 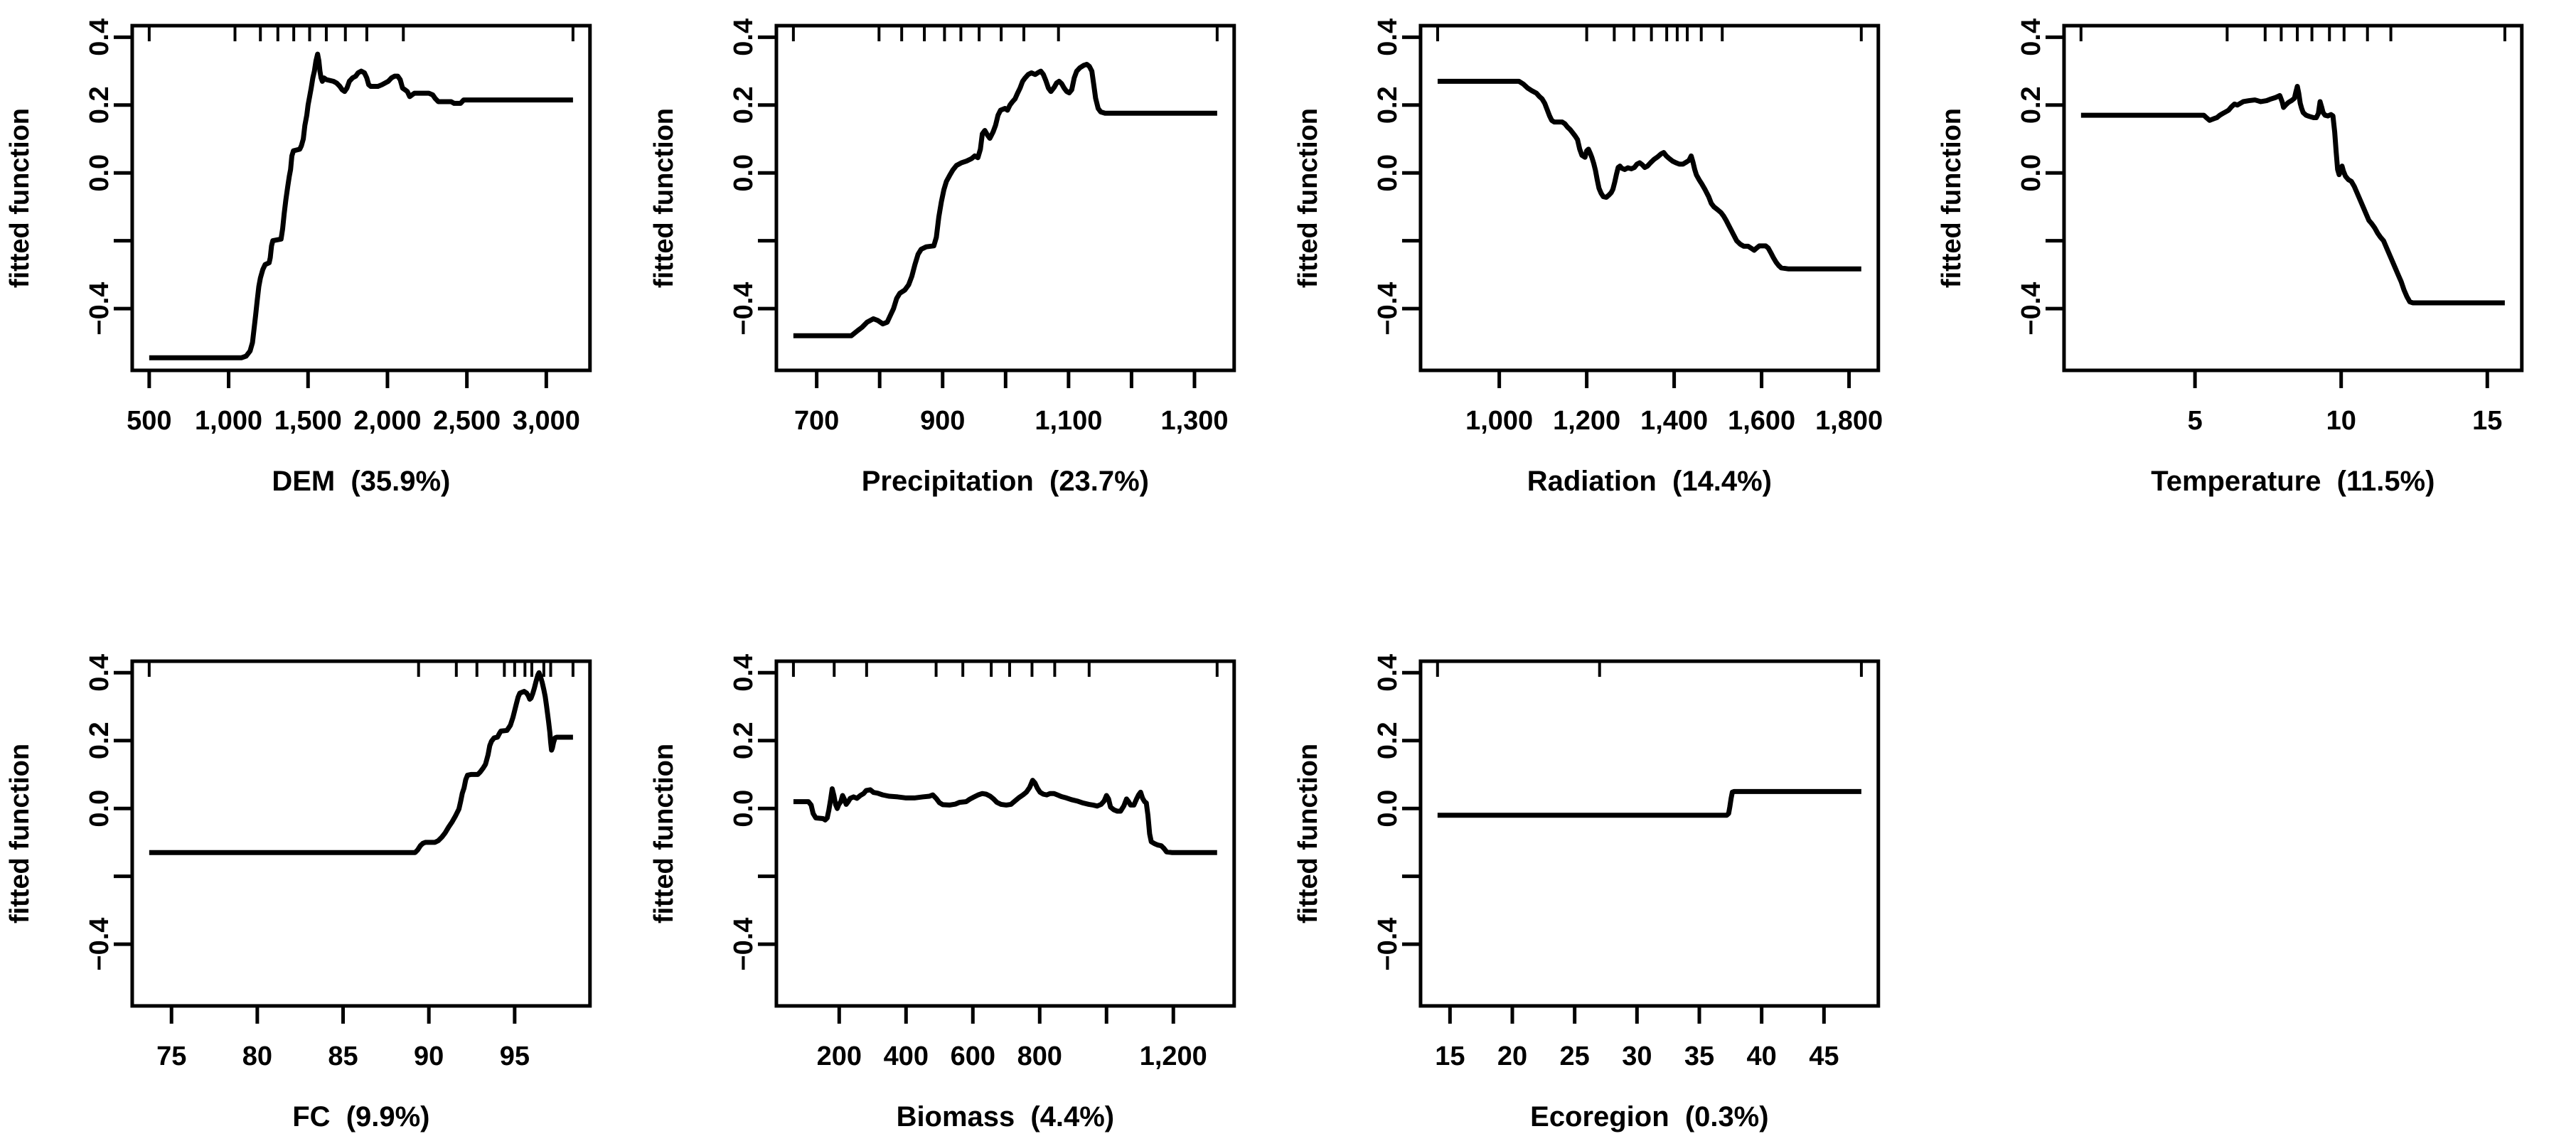 What do you see at coordinates (1674, 421) in the screenshot?
I see `x-axis-tick-label: 1,400` at bounding box center [1674, 421].